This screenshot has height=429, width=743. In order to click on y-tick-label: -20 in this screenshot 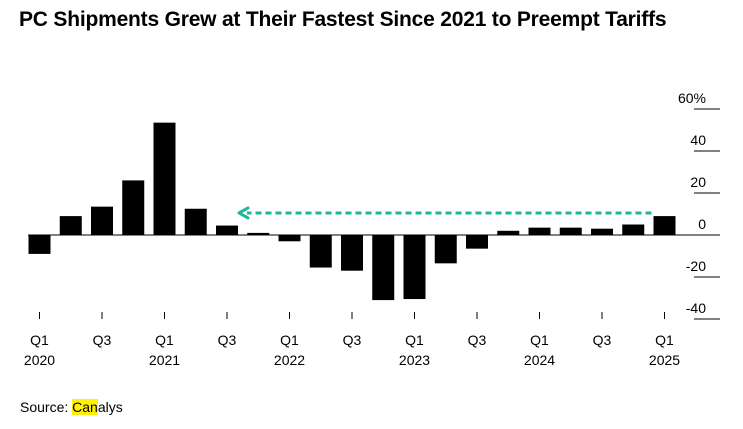, I will do `click(696, 266)`.